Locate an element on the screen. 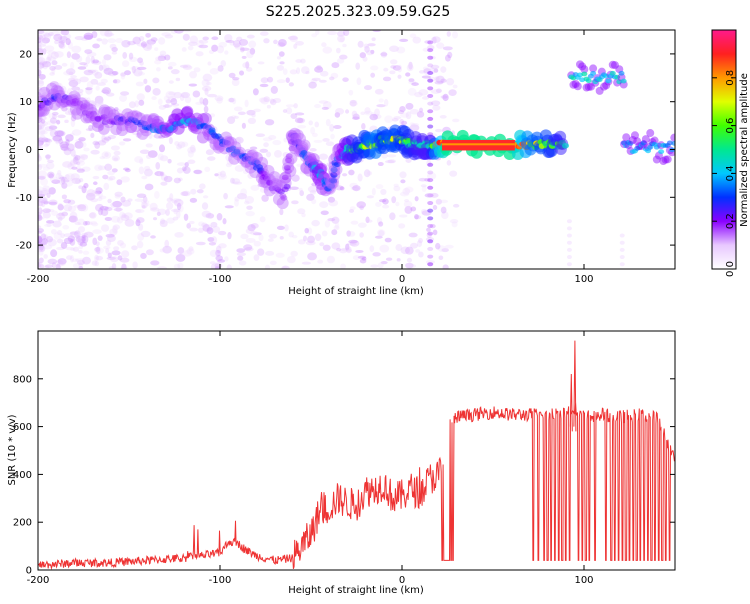 The width and height of the screenshot is (750, 604). snr-xlabel: Height of straight line (km) is located at coordinates (356, 590).